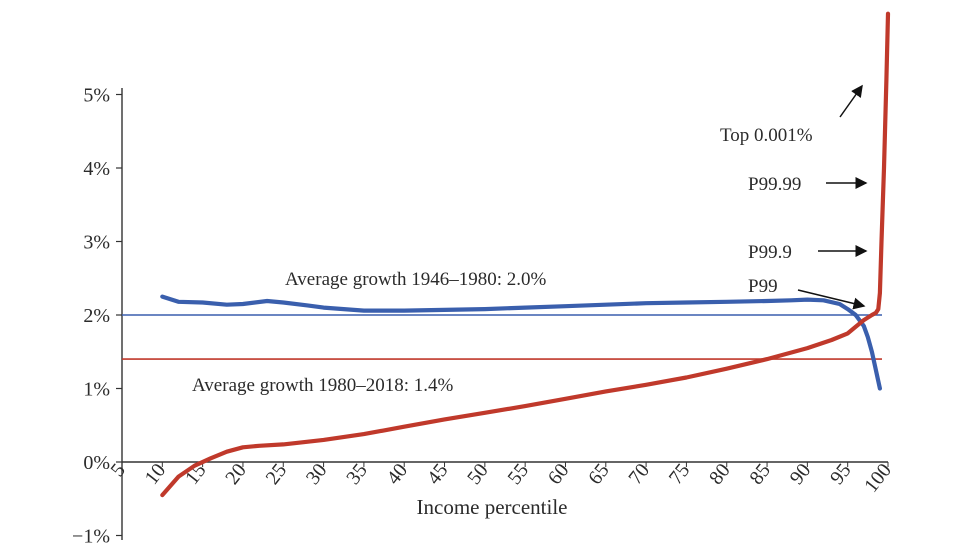  I want to click on y-tick-label: −1%, so click(91, 537).